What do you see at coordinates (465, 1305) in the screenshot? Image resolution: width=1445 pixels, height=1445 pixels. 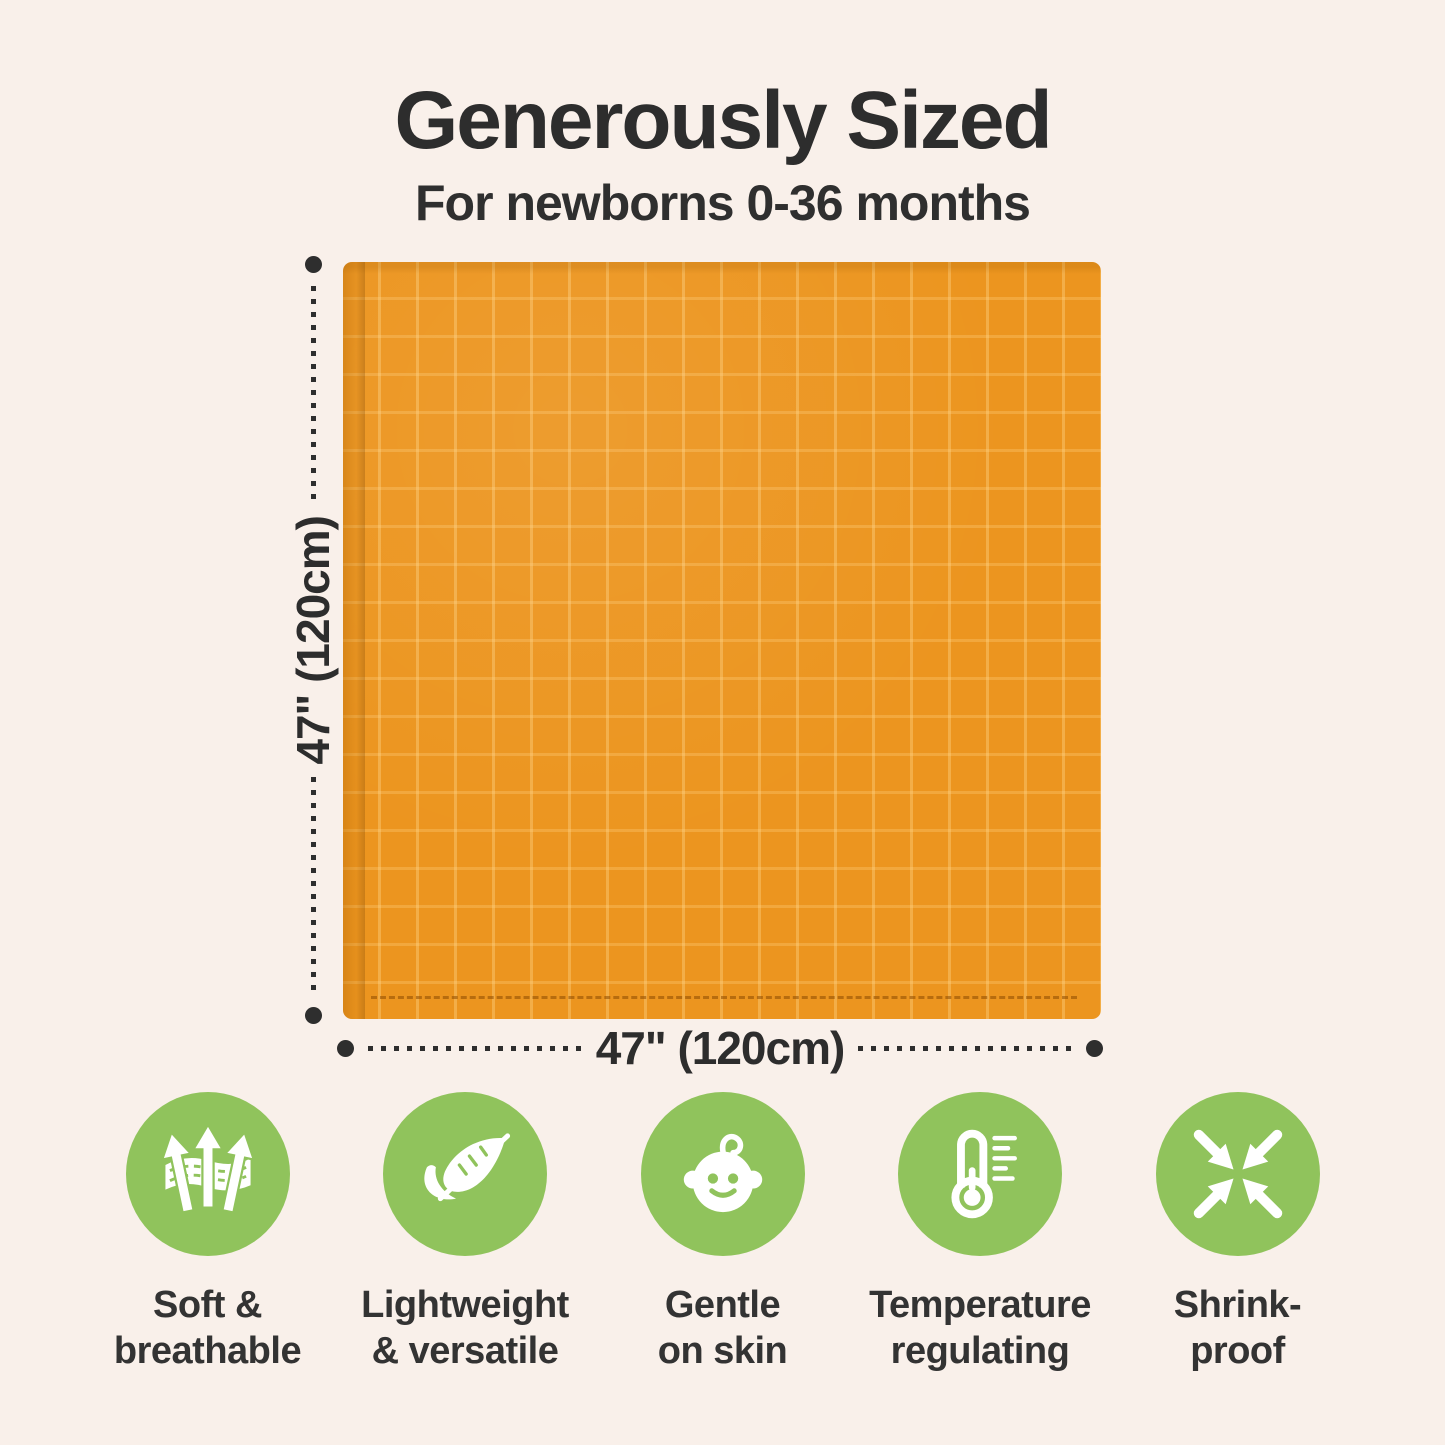 I see `feature-label-line: Lightweight` at bounding box center [465, 1305].